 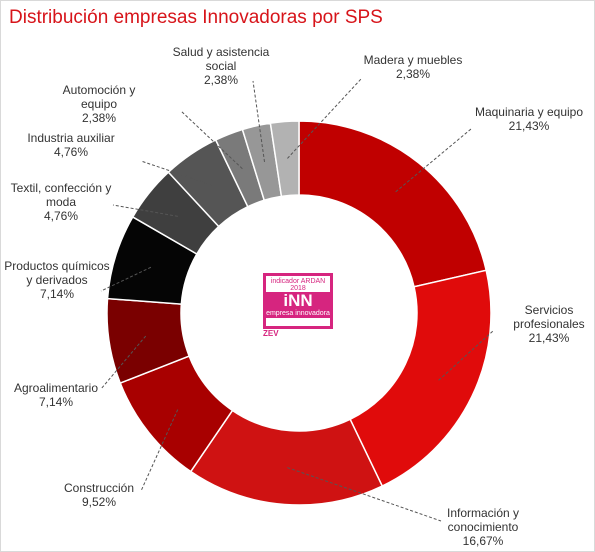 What do you see at coordinates (221, 59) in the screenshot?
I see `category-label: Salud y asistencia social` at bounding box center [221, 59].